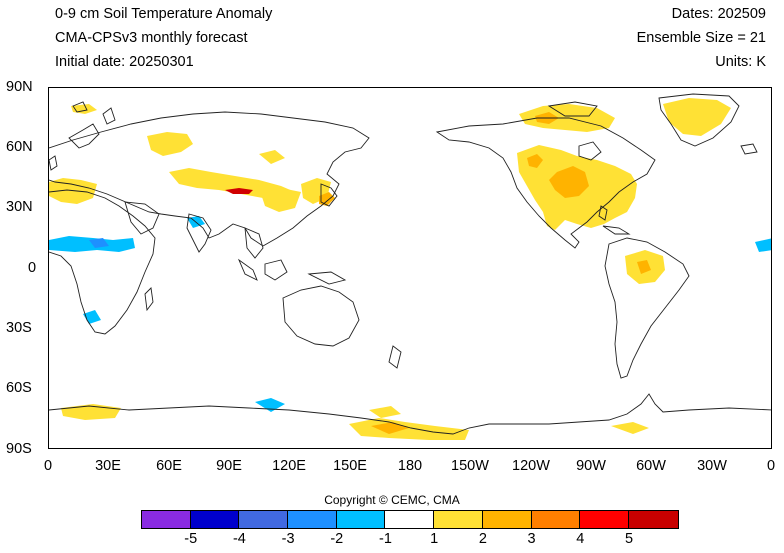 This screenshot has width=784, height=553. Describe the element at coordinates (385, 539) in the screenshot. I see `colorbar-tick-label: -1` at that location.